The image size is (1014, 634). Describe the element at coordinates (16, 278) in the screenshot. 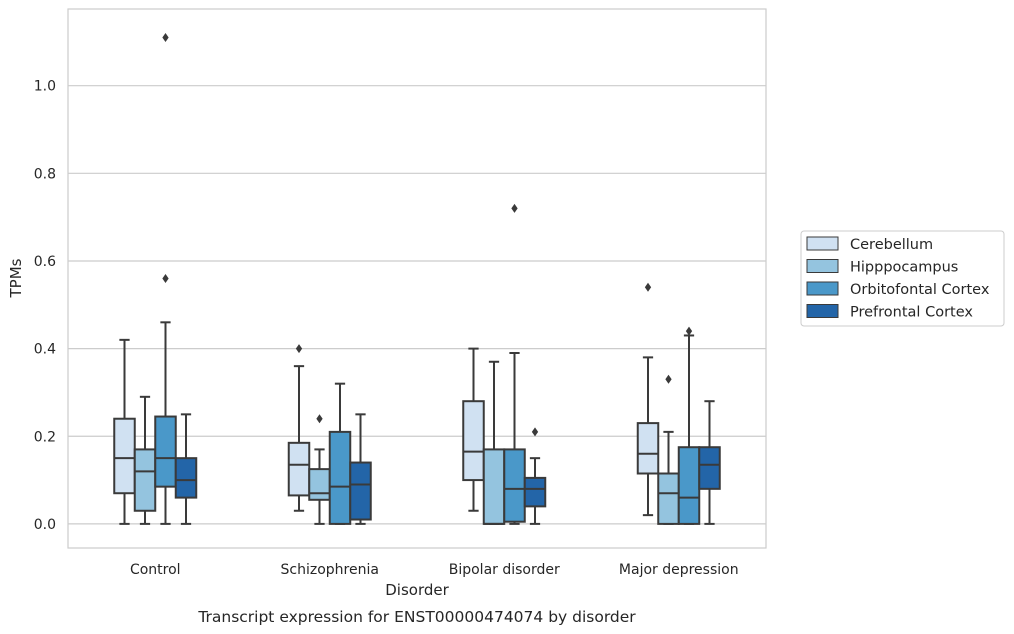

I see `y-axis-label: TPMs` at that location.